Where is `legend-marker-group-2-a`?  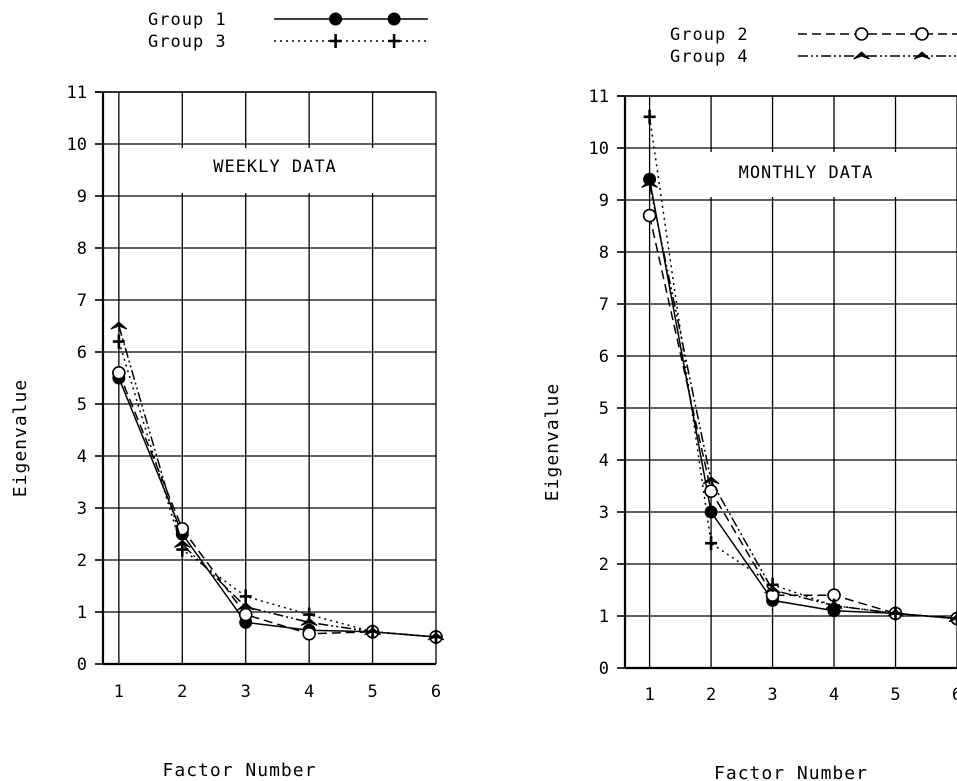
legend-marker-group-2-a is located at coordinates (861, 34).